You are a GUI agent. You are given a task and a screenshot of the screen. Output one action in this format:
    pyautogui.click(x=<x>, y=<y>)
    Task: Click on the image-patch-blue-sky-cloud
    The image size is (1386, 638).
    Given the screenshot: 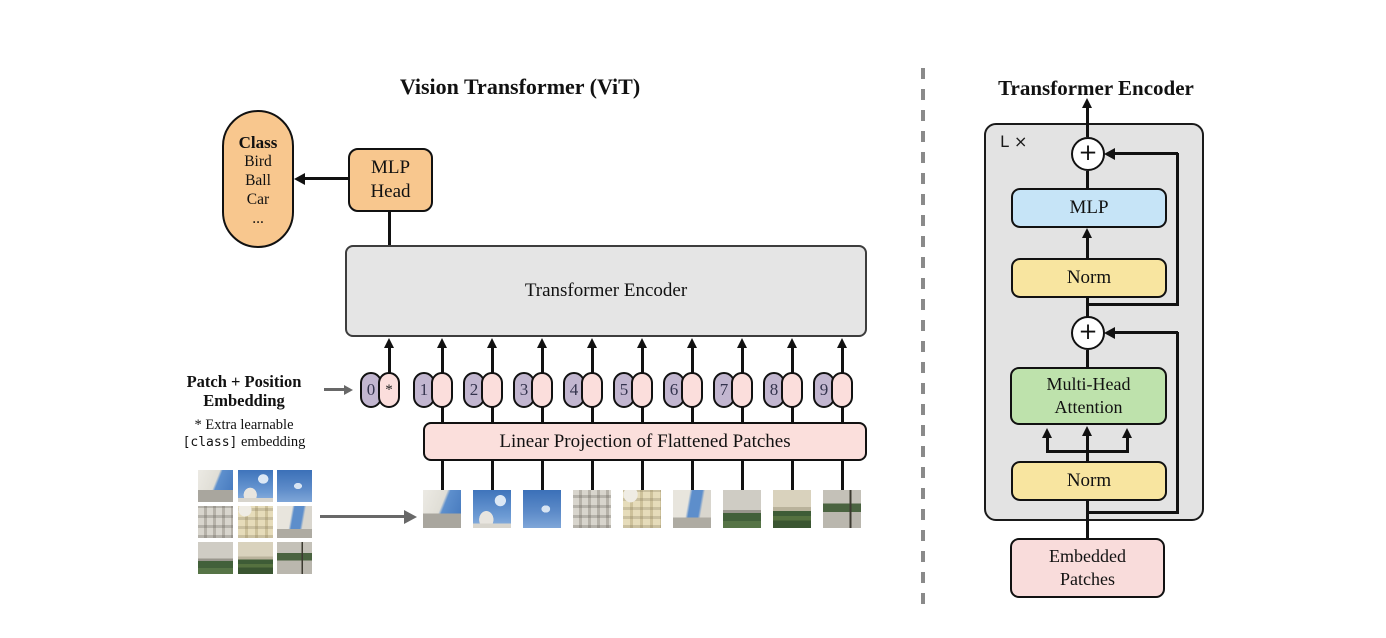 What is the action you would take?
    pyautogui.click(x=542, y=509)
    